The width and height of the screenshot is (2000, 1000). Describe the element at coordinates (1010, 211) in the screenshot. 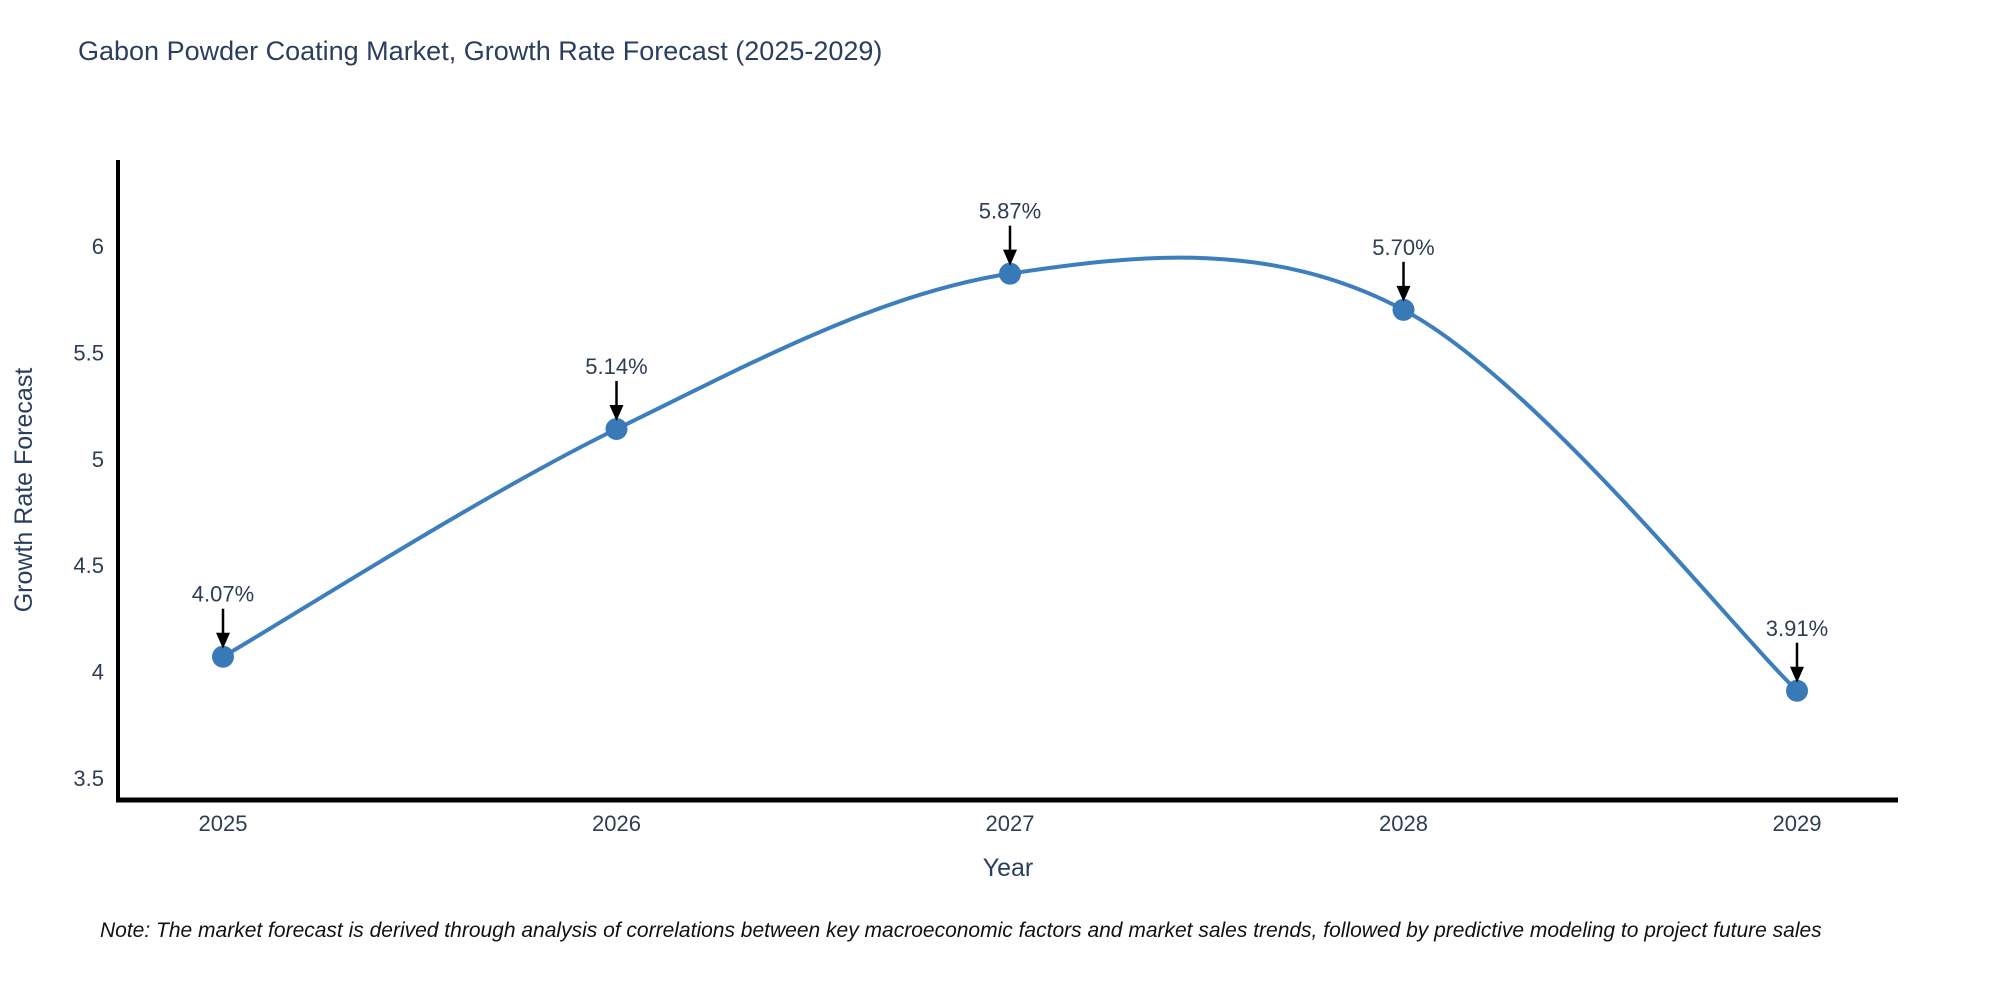

I see `annotation-label: 5.87%` at that location.